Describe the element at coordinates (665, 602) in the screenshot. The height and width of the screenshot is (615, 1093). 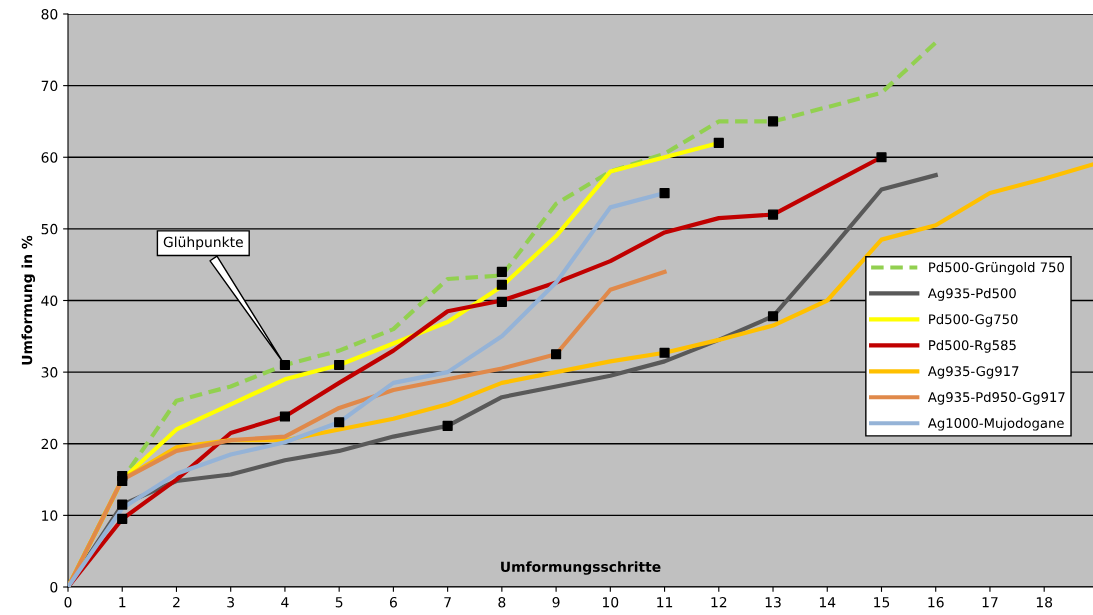
I see `x-tick-label: 11` at that location.